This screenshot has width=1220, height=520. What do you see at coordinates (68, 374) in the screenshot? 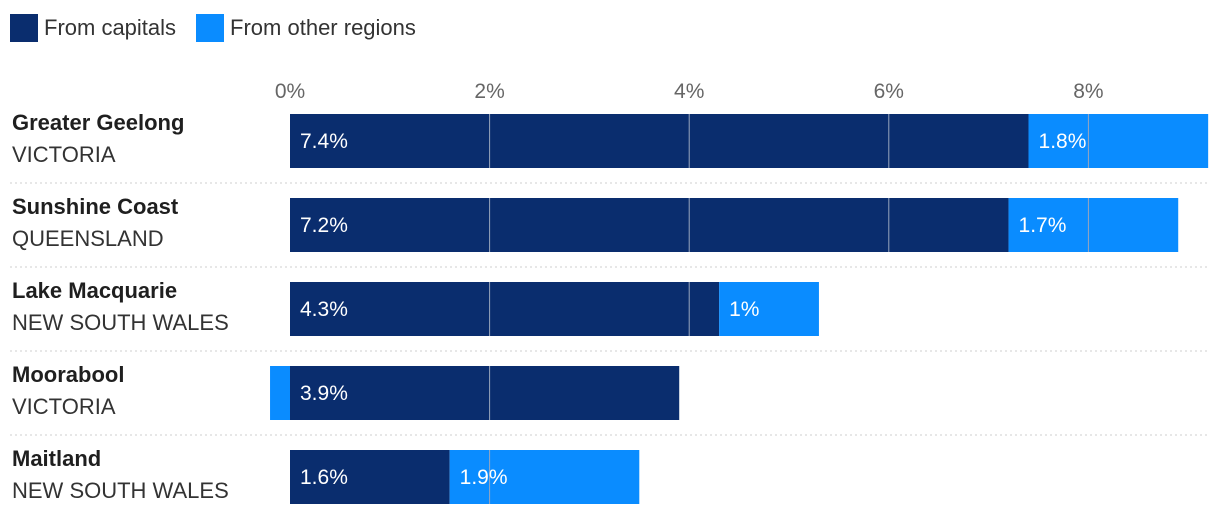
I see `category-label-region: Moorabool` at bounding box center [68, 374].